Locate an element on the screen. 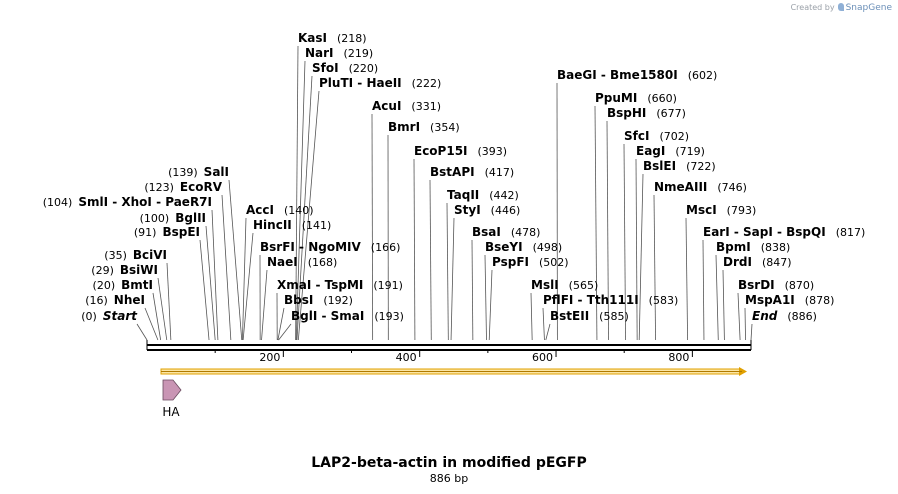  enzyme-name: End is located at coordinates (765, 316).